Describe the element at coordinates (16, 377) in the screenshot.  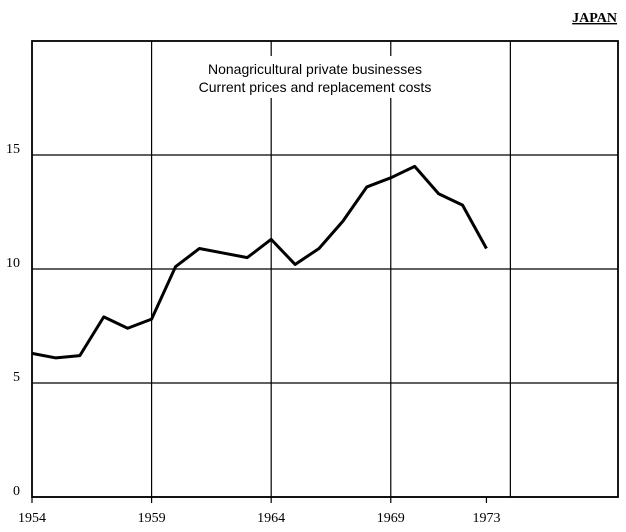
I see `y-tick-label: 5` at that location.